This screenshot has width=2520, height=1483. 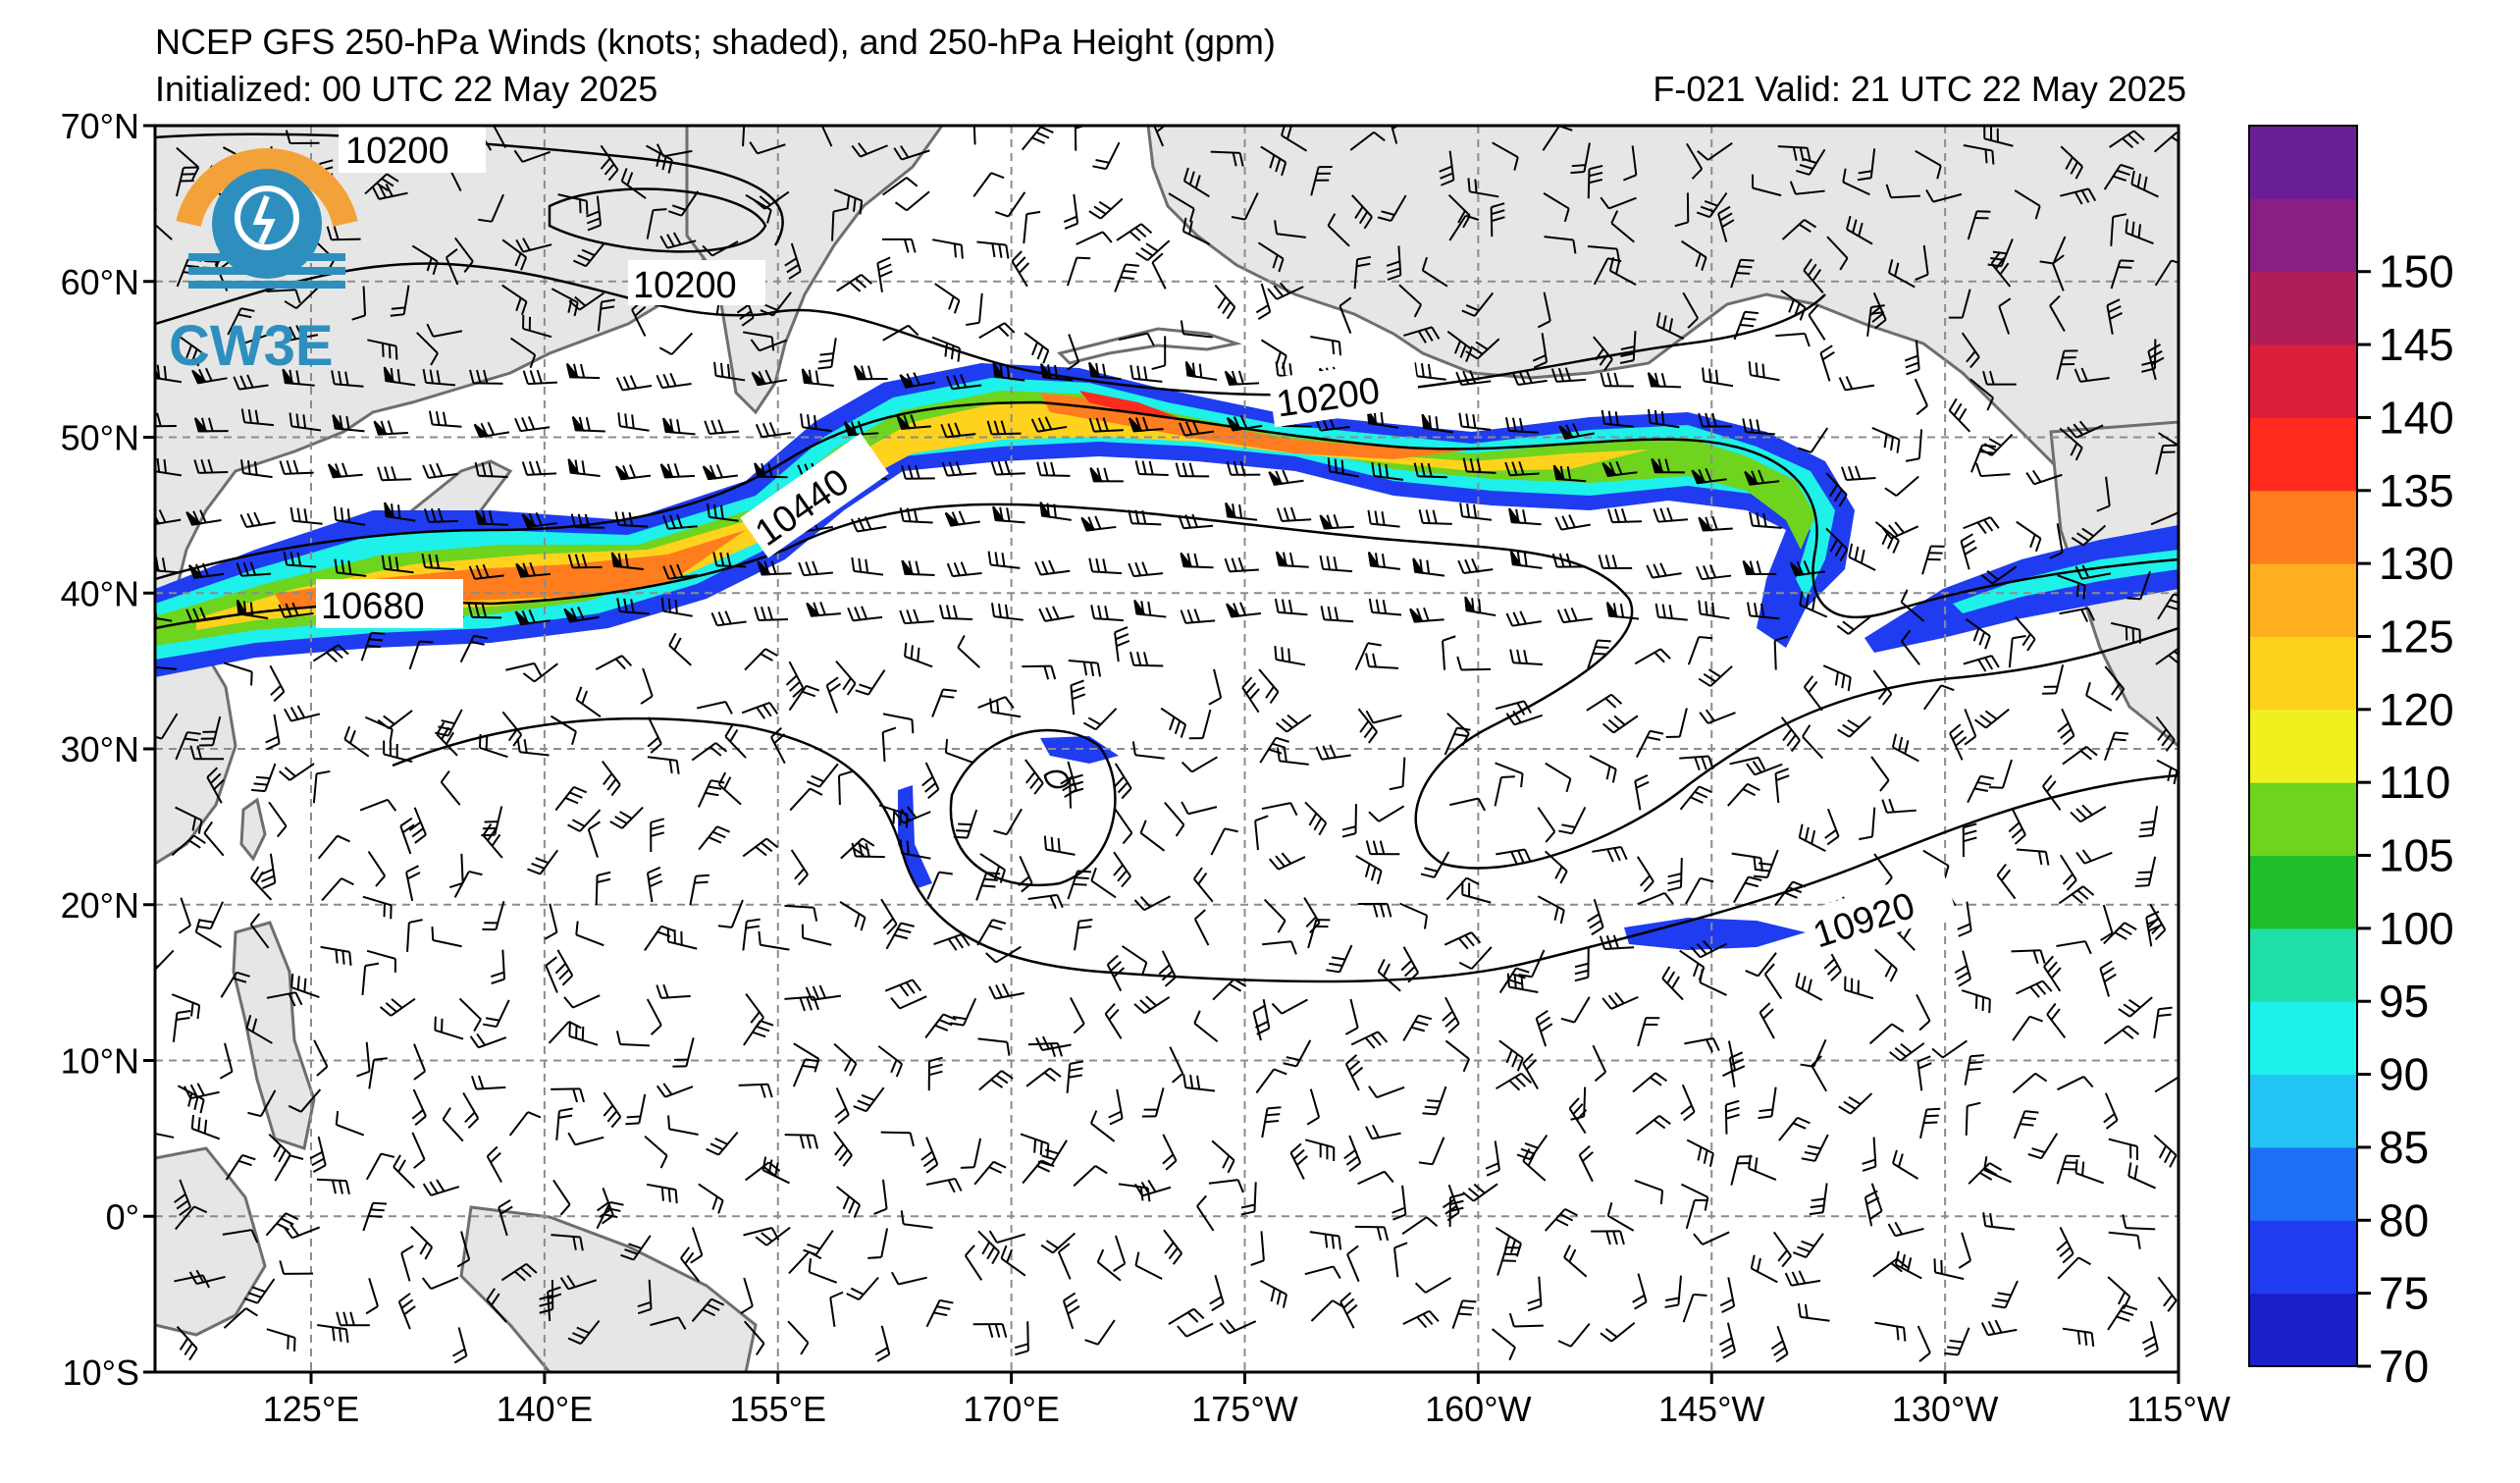 What do you see at coordinates (608, 1289) in the screenshot?
I see `land-new-guinea` at bounding box center [608, 1289].